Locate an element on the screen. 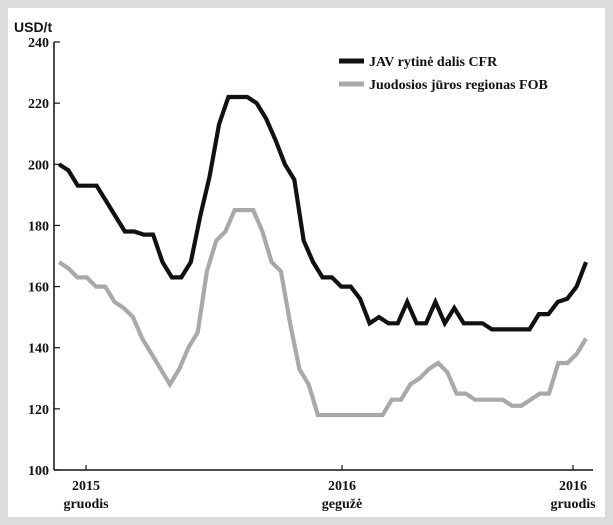  y-tick-label: 120 is located at coordinates (38, 410).